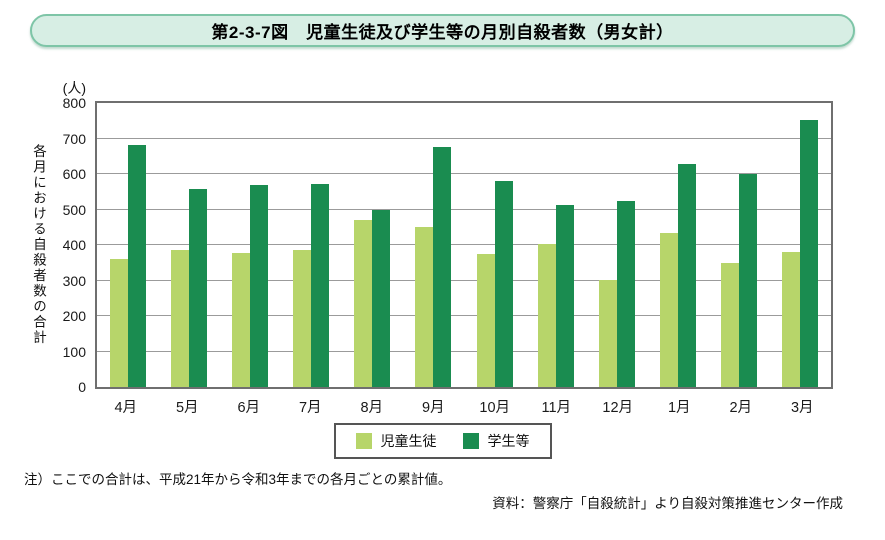 The image size is (885, 540). I want to click on x-tick-label: 4月, so click(126, 408).